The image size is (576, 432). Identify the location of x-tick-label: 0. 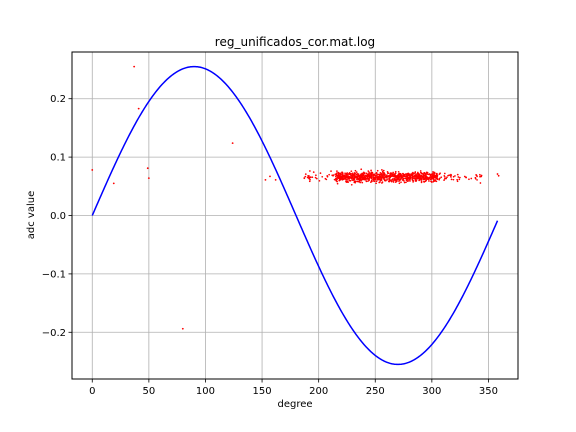
(92, 391).